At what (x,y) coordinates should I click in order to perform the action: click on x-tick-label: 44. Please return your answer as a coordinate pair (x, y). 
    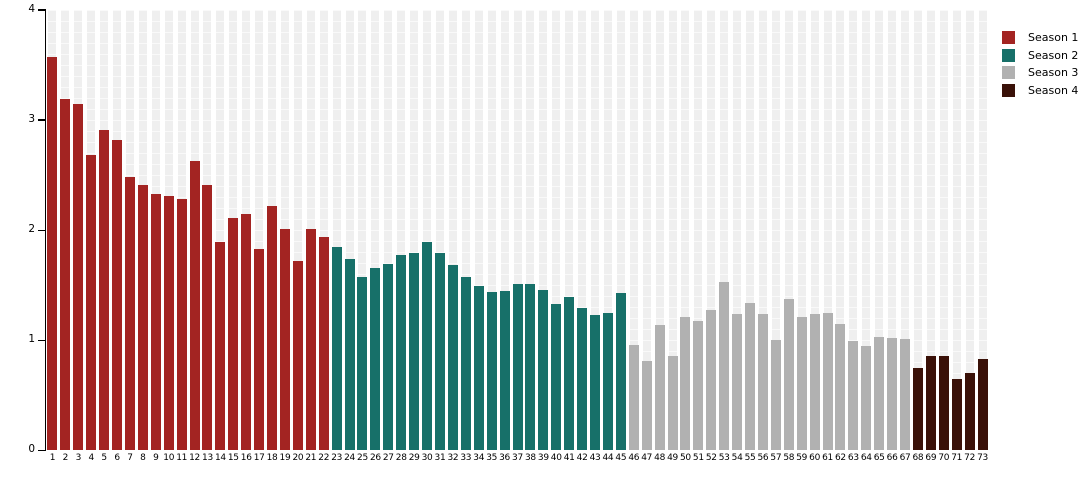
    Looking at the image, I should click on (608, 458).